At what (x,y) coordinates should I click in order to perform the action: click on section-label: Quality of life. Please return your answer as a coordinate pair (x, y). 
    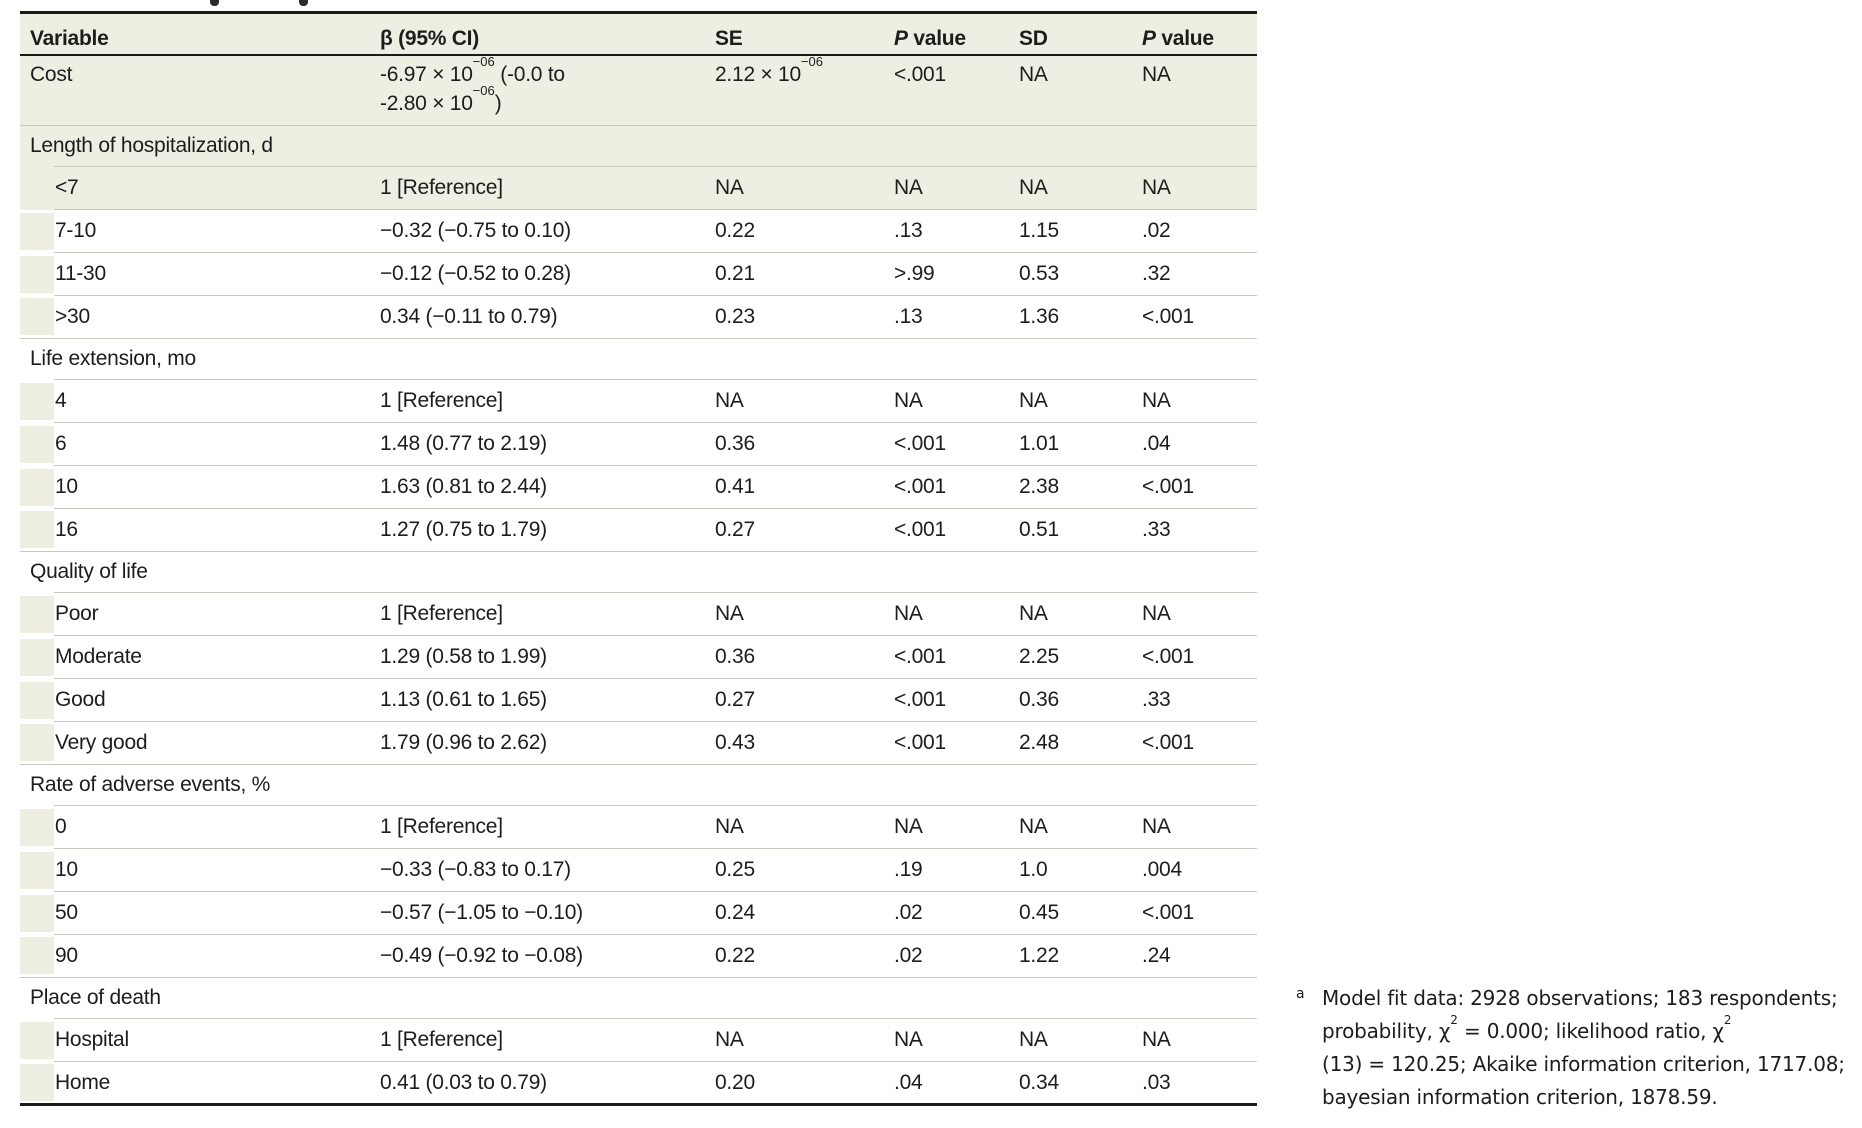
    Looking at the image, I should click on (200, 572).